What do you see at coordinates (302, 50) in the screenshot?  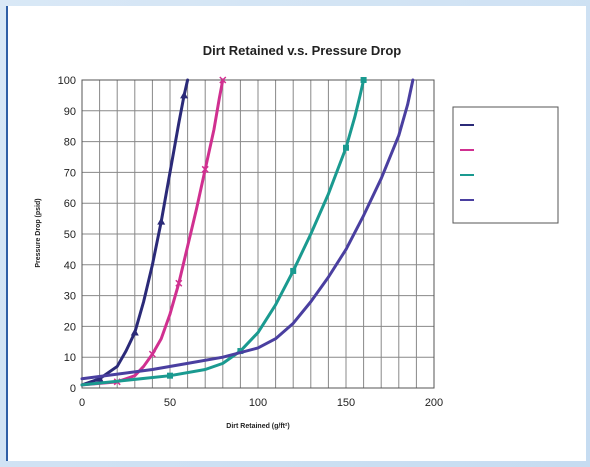 I see `chart-title: Dirt Retained v.s. Pressure Drop` at bounding box center [302, 50].